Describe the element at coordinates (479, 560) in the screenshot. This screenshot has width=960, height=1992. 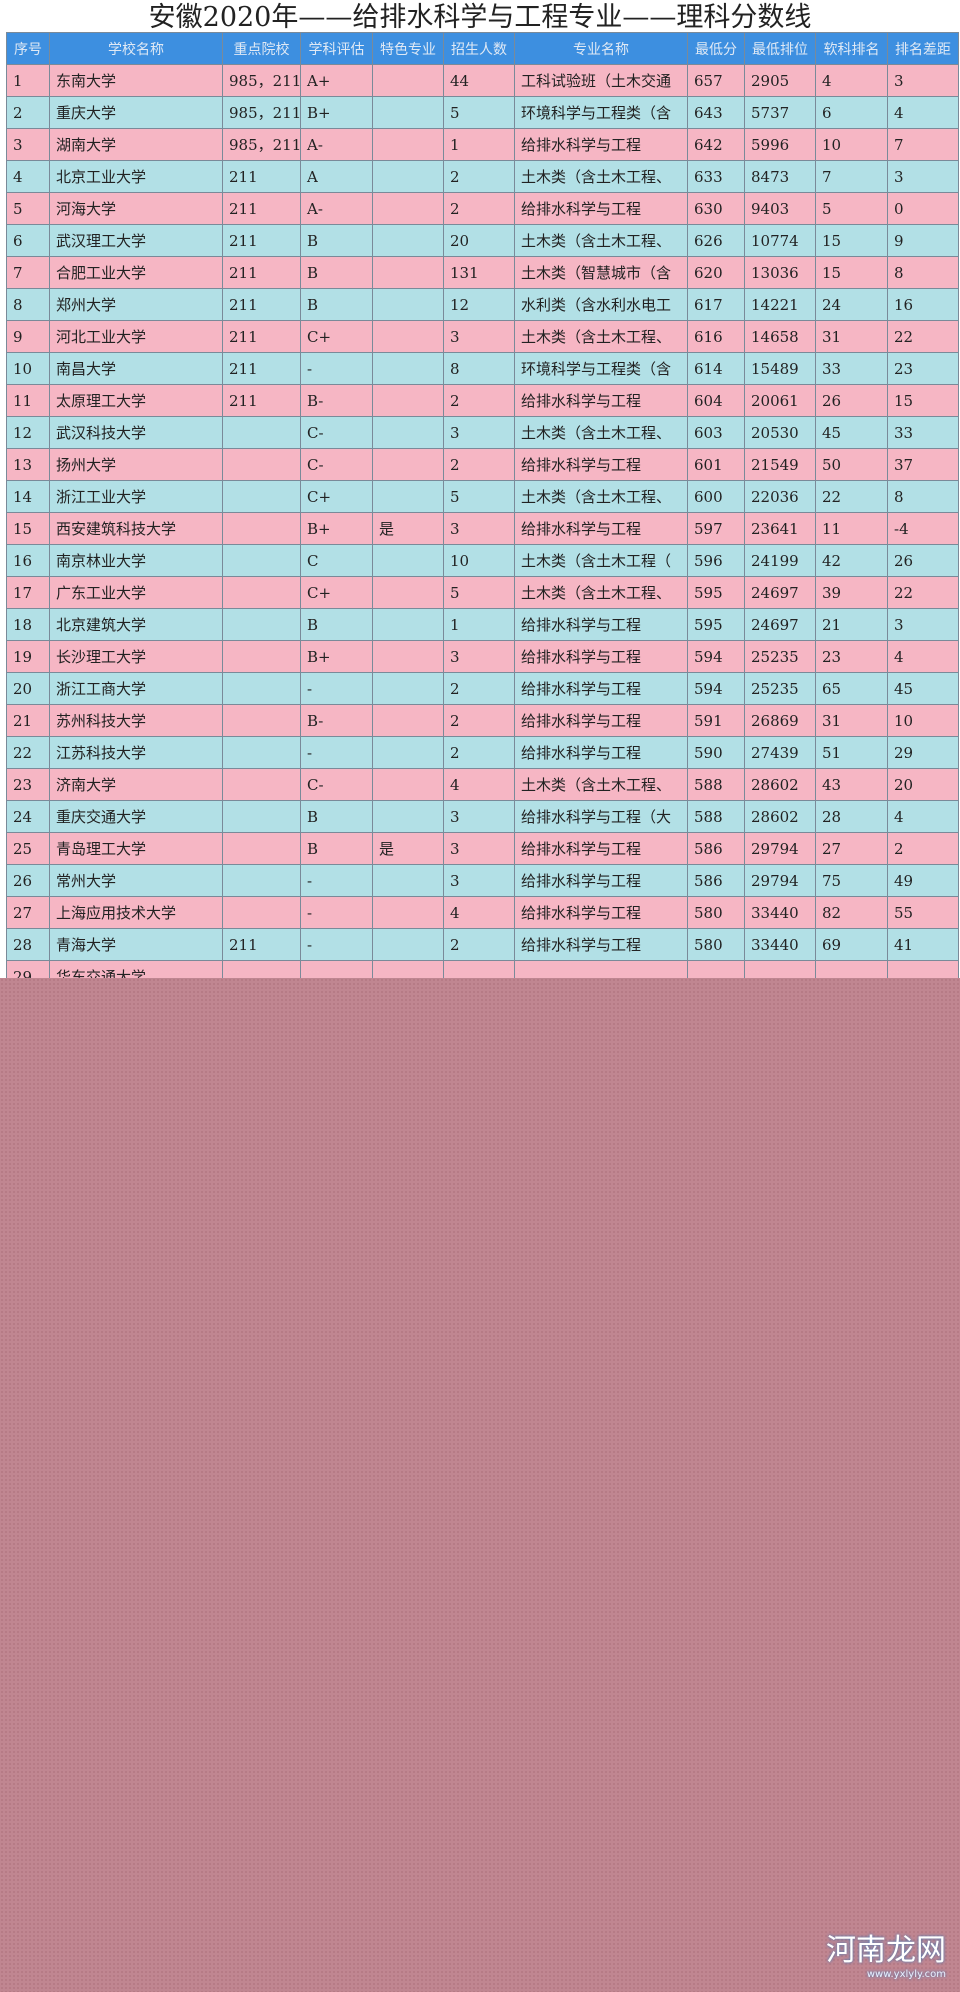
I see `table-cell: 10` at that location.